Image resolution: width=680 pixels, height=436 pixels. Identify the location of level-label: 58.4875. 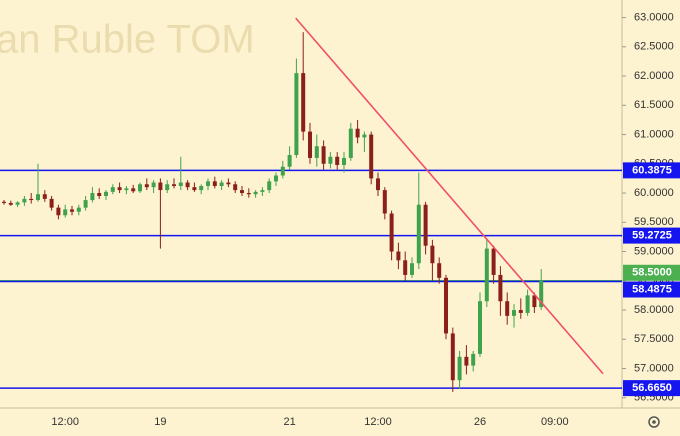
(652, 289).